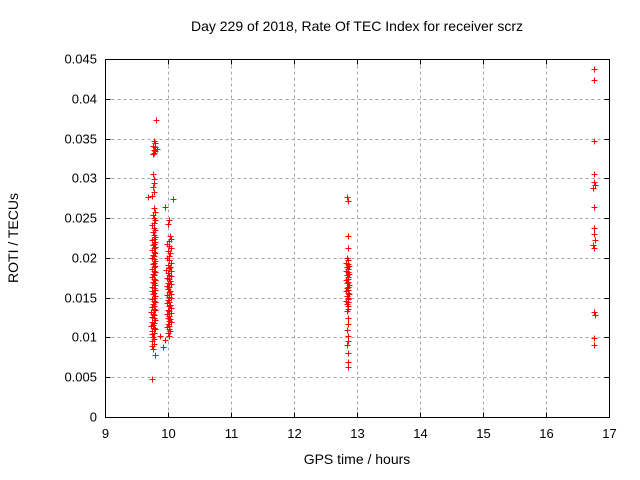  Describe the element at coordinates (357, 459) in the screenshot. I see `x-axis-label: GPS time / hours` at that location.